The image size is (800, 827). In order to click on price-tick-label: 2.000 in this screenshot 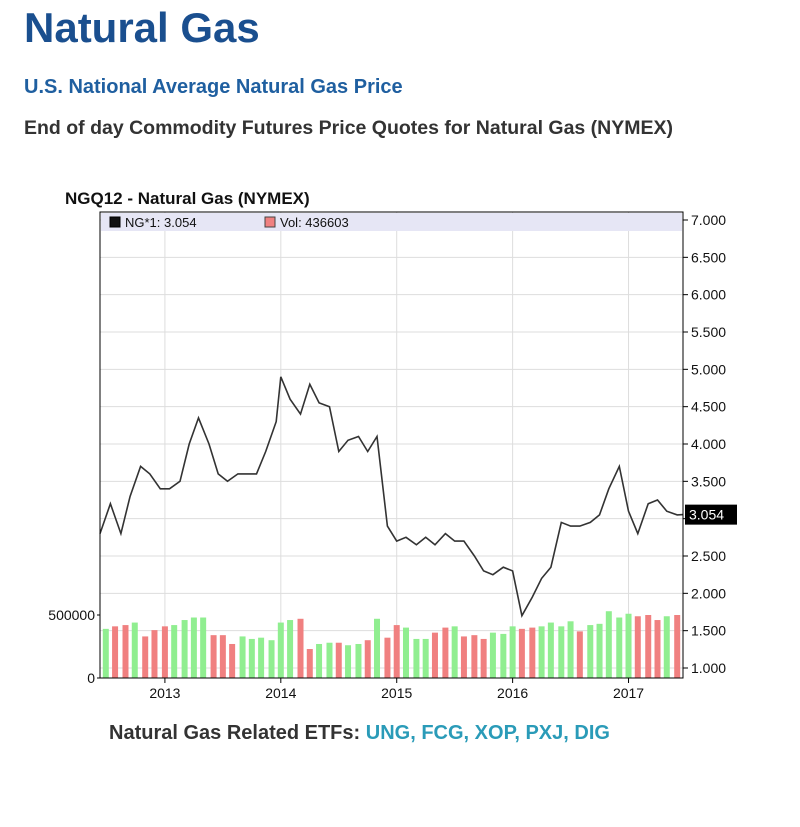, I will do `click(708, 593)`.